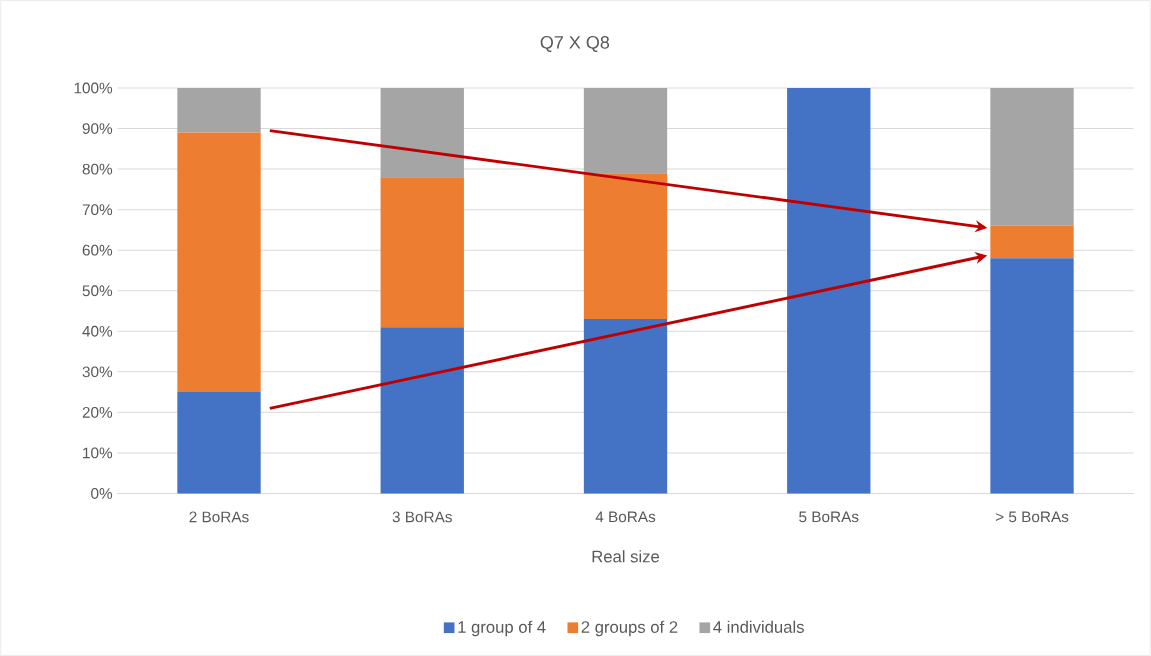  Describe the element at coordinates (97, 250) in the screenshot. I see `y-tick-label: 60%` at that location.